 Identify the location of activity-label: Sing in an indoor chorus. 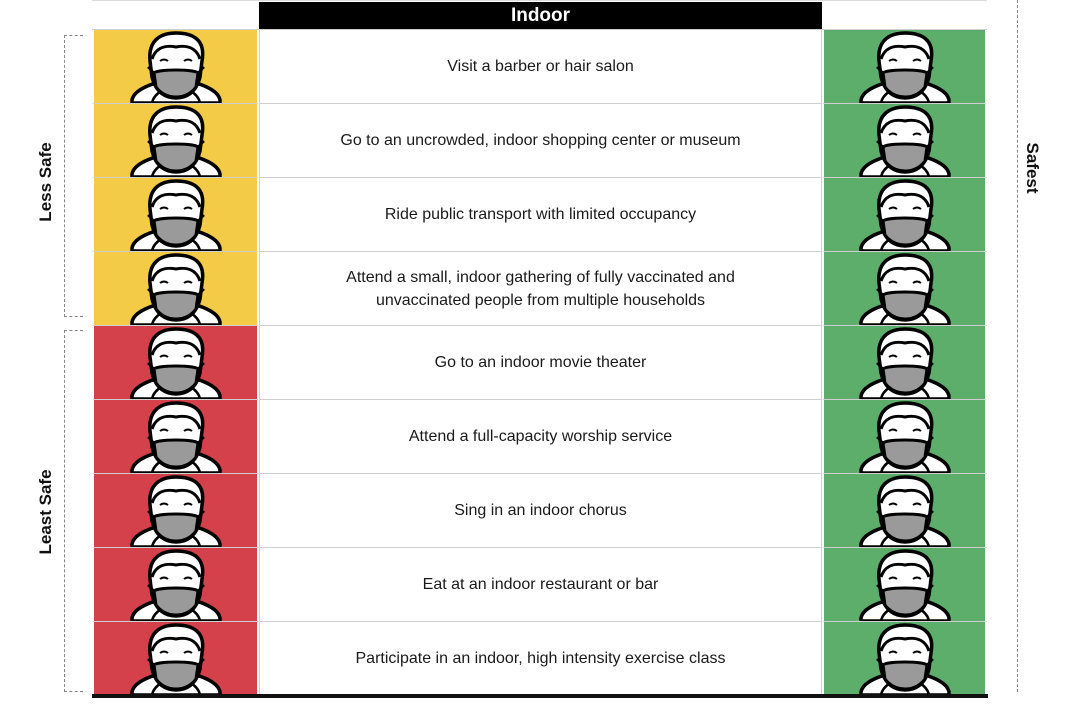
(540, 510).